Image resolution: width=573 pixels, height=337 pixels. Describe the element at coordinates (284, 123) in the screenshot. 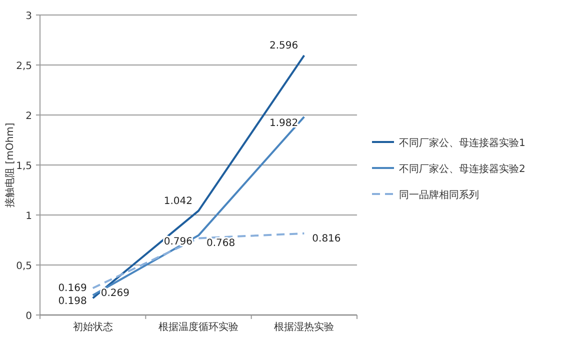

I see `data-label: 1.982` at that location.